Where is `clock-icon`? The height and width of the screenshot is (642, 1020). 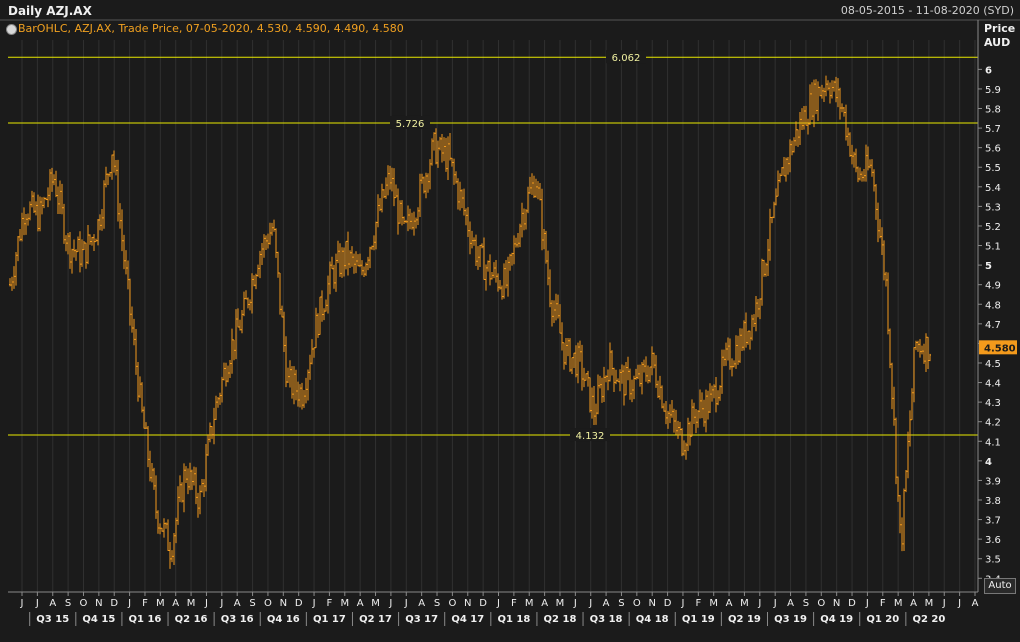 clock-icon is located at coordinates (11, 29).